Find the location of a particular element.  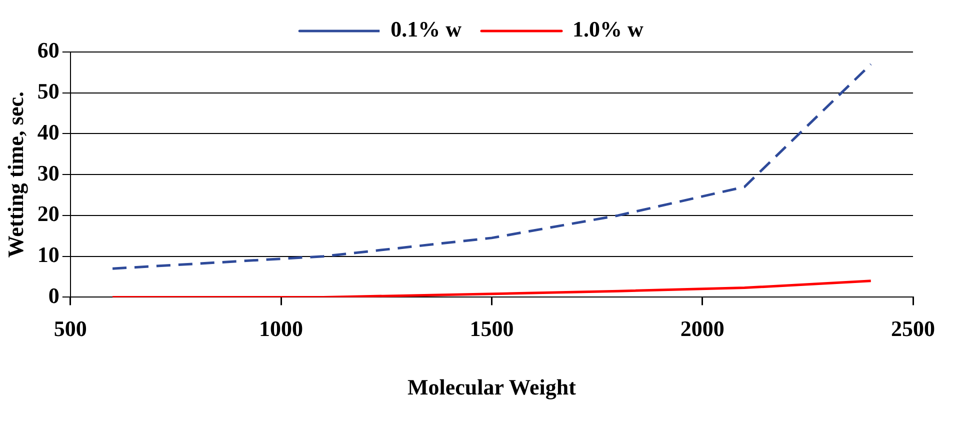

y-tick-label: 30 is located at coordinates (48, 173).